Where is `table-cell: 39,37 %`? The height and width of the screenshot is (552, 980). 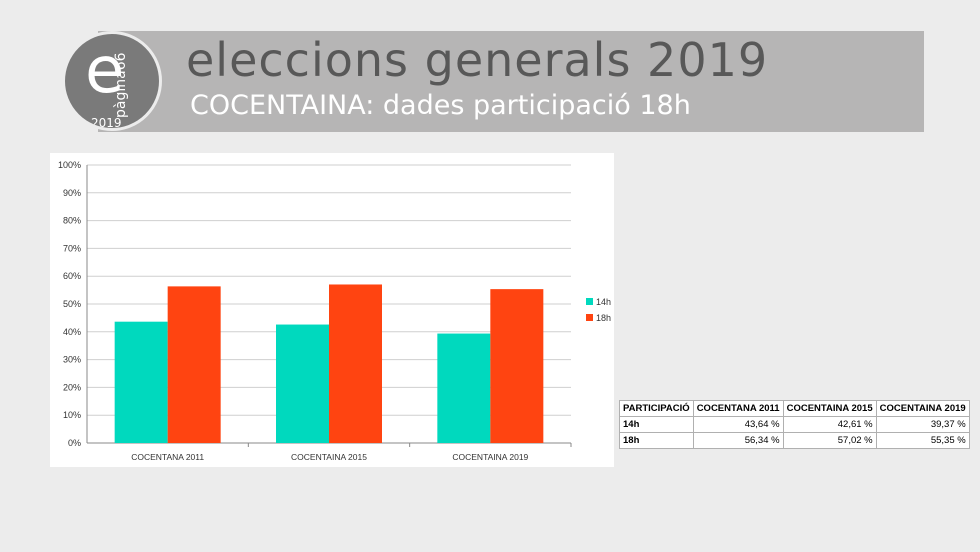 table-cell: 39,37 % is located at coordinates (922, 424).